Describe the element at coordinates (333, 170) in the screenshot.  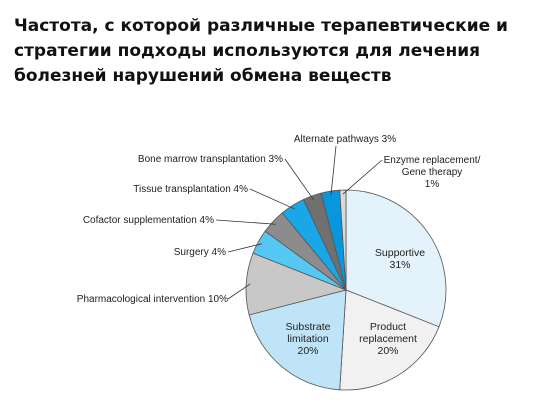
I see `leader-line-alternate-pathways` at that location.